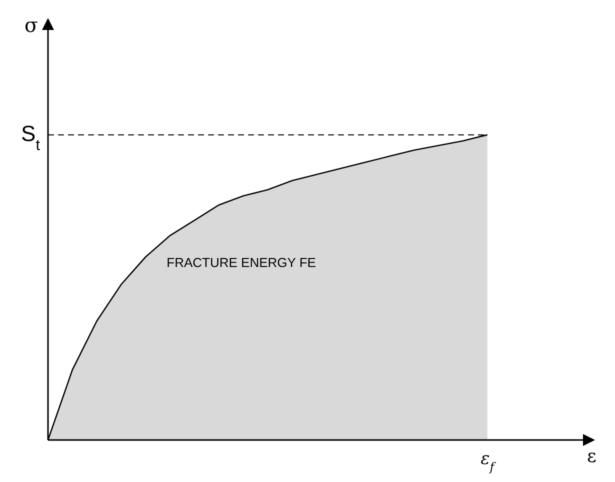  I want to click on annotation: FRACTURE ENERGY FE, so click(241, 262).